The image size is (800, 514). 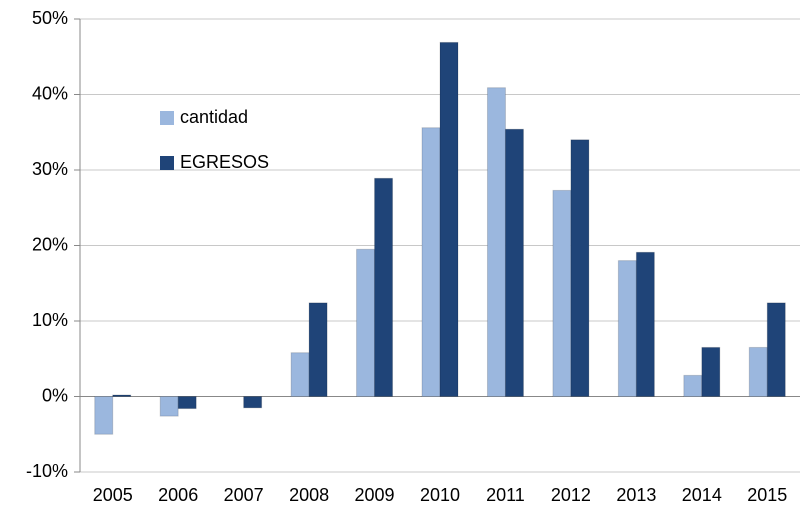 What do you see at coordinates (440, 495) in the screenshot?
I see `x-tick-label: 2010` at bounding box center [440, 495].